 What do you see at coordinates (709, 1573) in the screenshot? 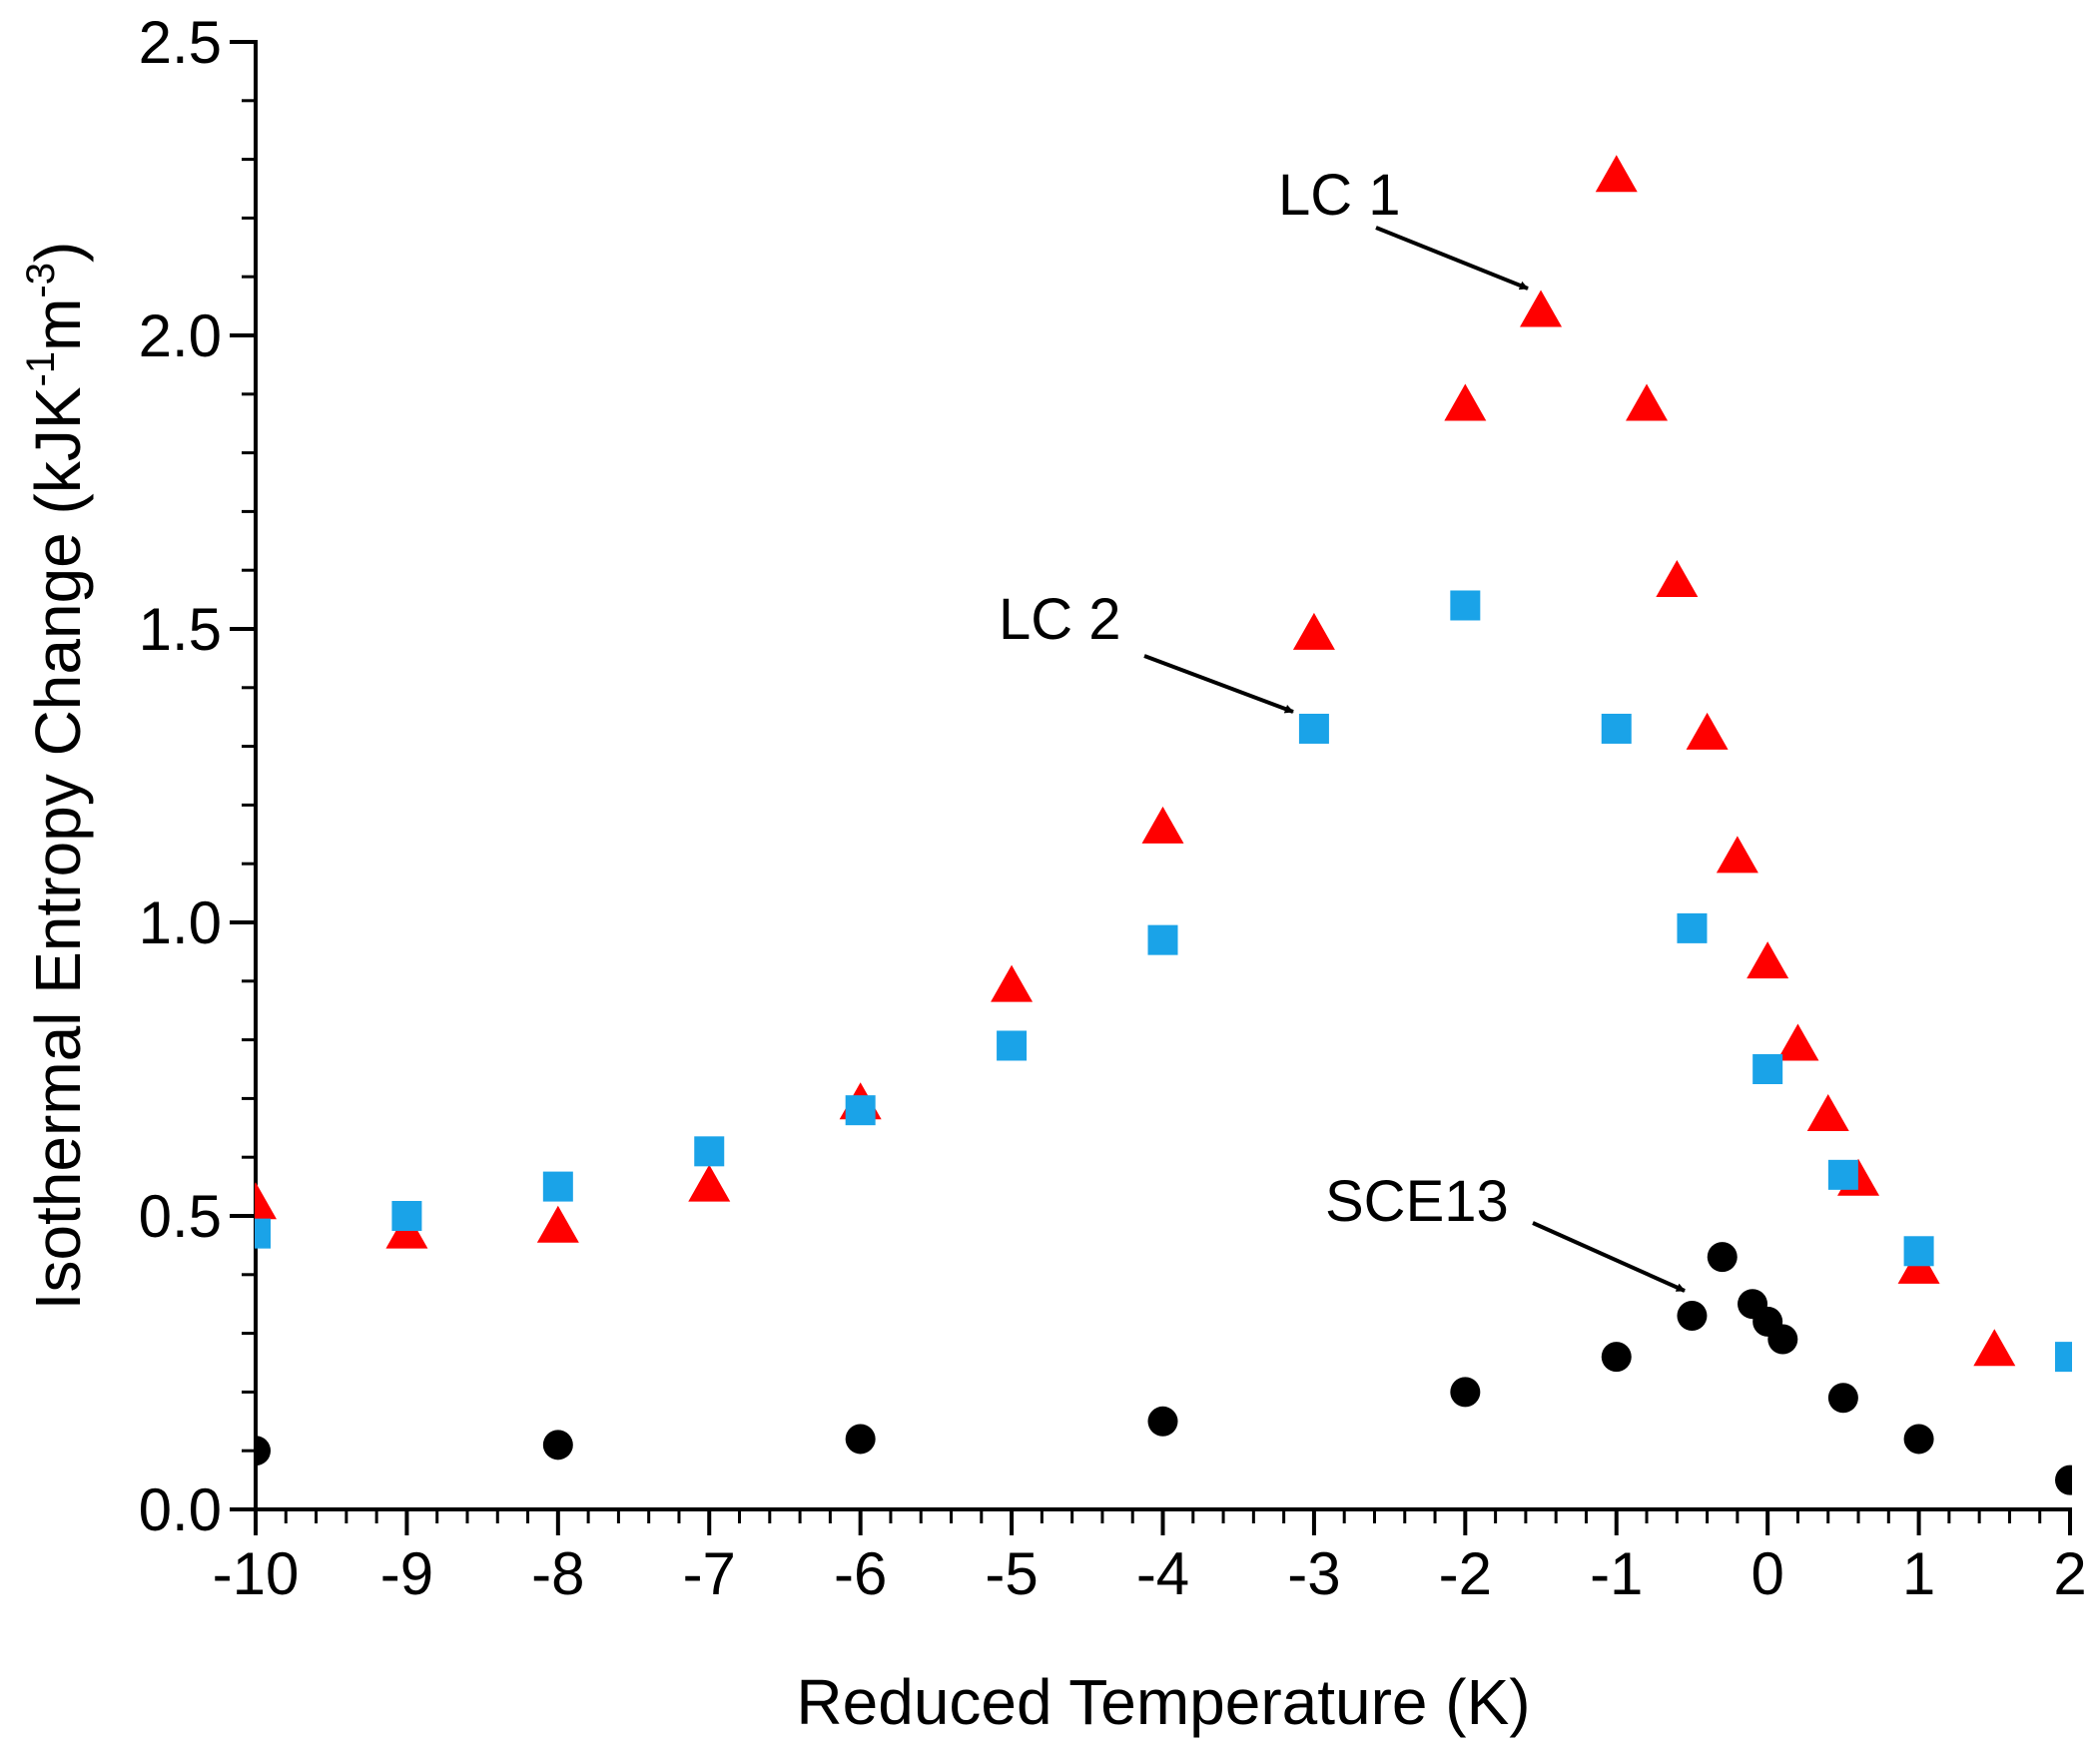
I see `x-tick-label: -7` at bounding box center [709, 1573].